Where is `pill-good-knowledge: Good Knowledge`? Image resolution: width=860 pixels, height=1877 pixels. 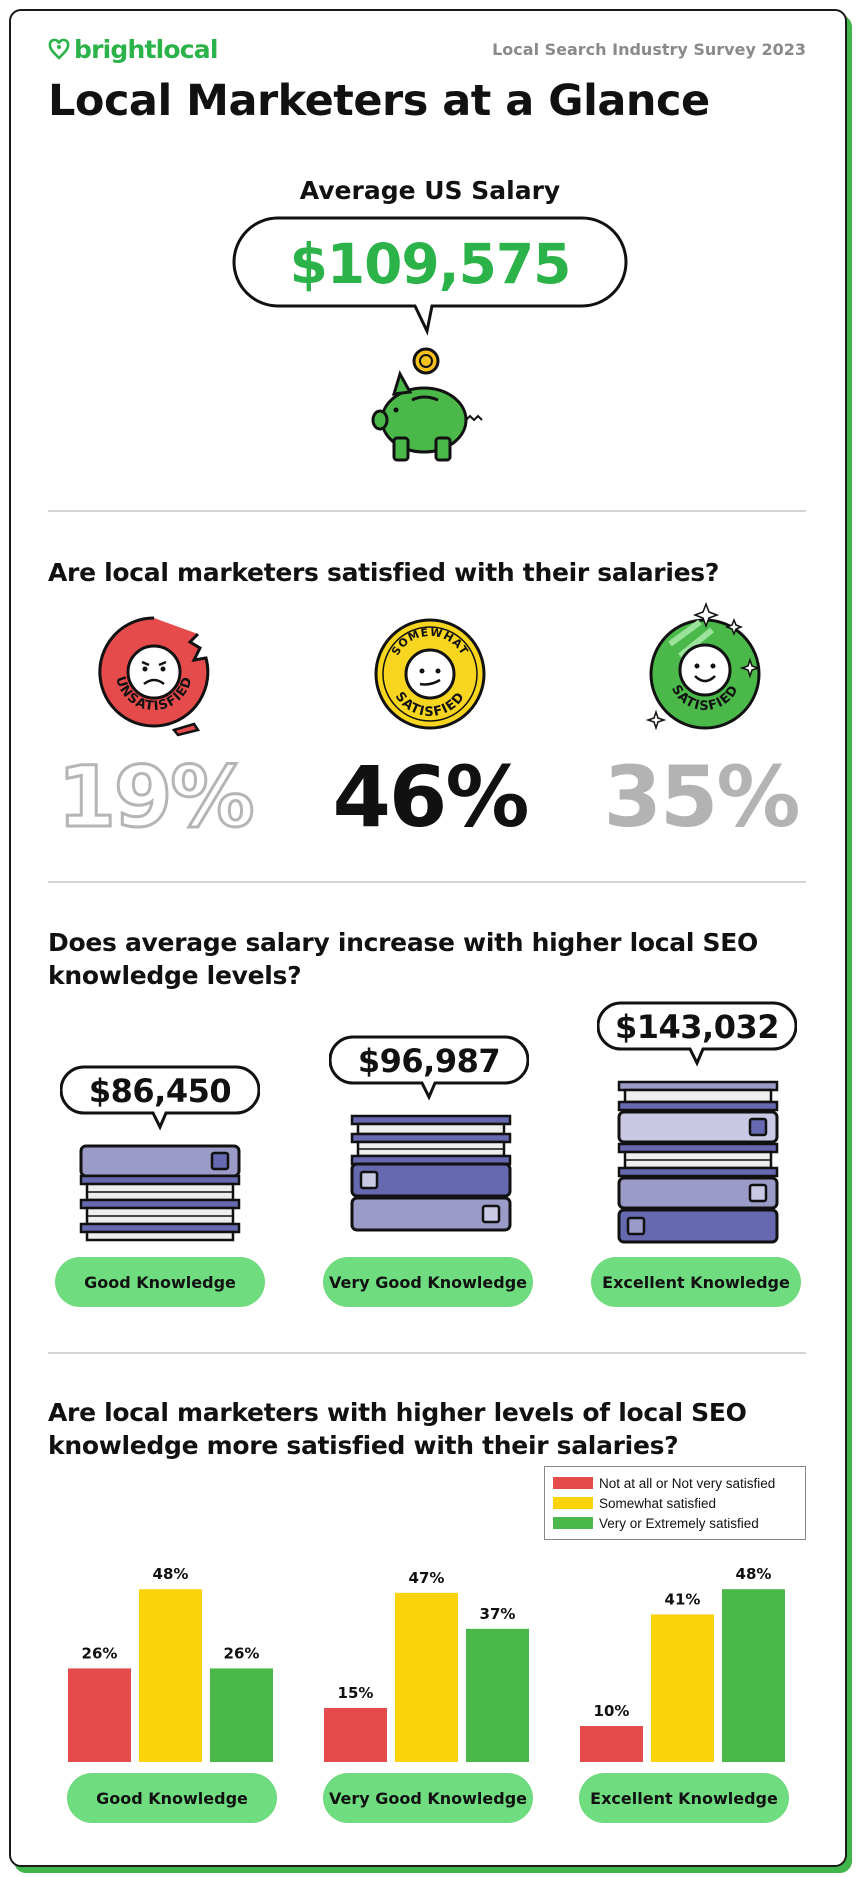
pill-good-knowledge: Good Knowledge is located at coordinates (160, 1282).